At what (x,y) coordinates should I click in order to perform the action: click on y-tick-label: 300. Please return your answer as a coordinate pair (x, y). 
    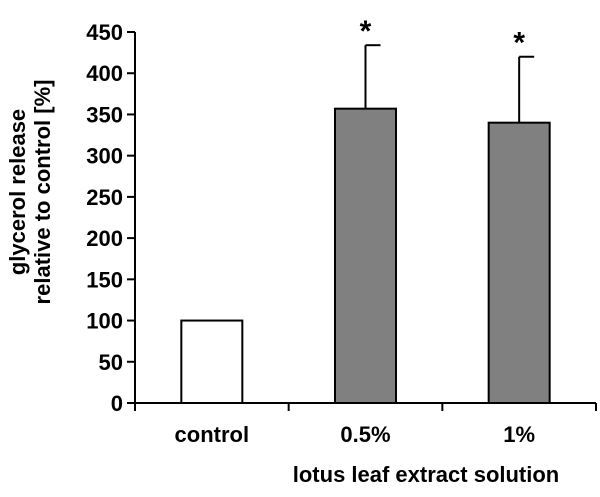
    Looking at the image, I should click on (104, 156).